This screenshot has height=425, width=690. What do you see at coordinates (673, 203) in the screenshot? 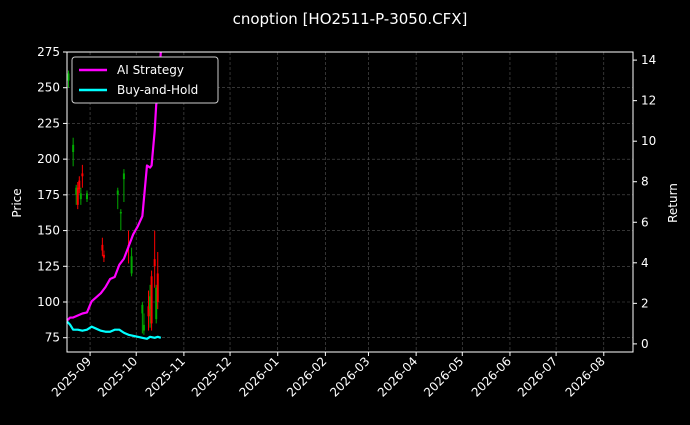
I see `y-axis-right-label: Return` at bounding box center [673, 203].